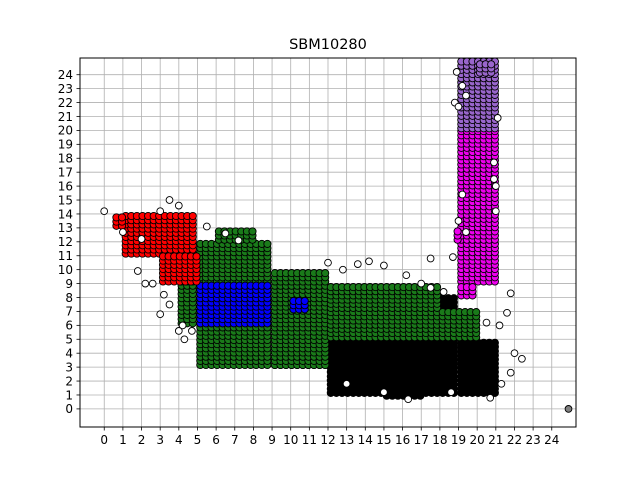 The image size is (640, 480). What do you see at coordinates (65, 75) in the screenshot?
I see `y-tick-label: 24` at bounding box center [65, 75].